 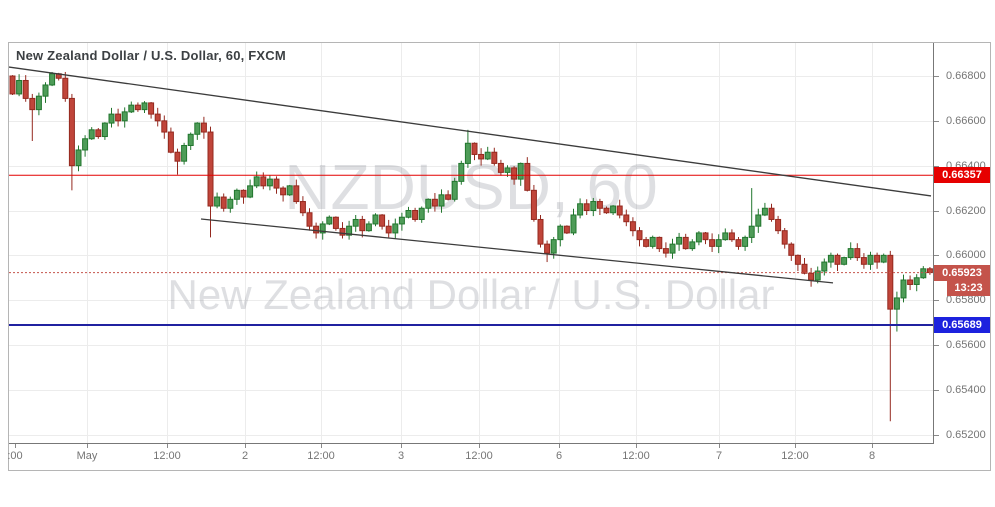 What do you see at coordinates (962, 121) in the screenshot?
I see `price-tick: 0.66600` at bounding box center [962, 121].